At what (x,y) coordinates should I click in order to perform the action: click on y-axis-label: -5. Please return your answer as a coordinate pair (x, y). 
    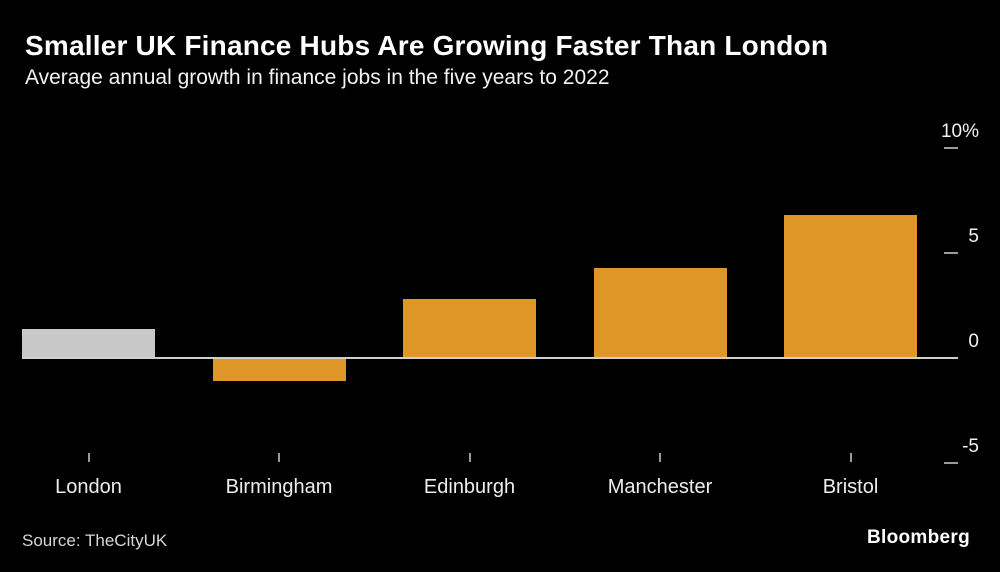
    Looking at the image, I should click on (970, 446).